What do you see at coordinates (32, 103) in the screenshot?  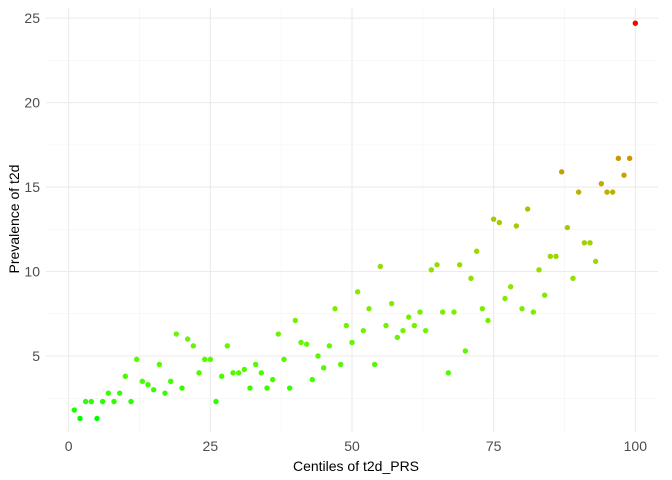 I see `y-tick-label: 20` at bounding box center [32, 103].